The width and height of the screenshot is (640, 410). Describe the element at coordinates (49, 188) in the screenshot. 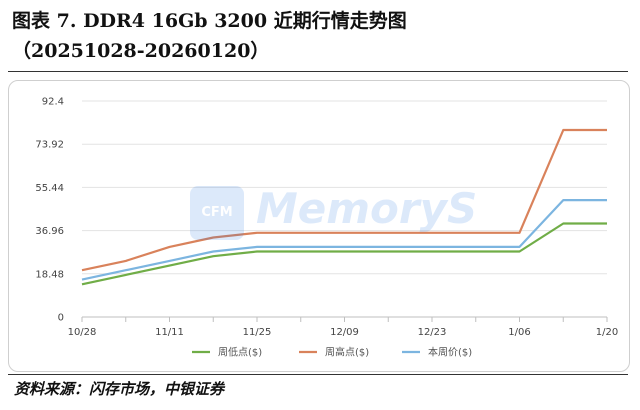

I see `y-tick-label: 55.44` at that location.